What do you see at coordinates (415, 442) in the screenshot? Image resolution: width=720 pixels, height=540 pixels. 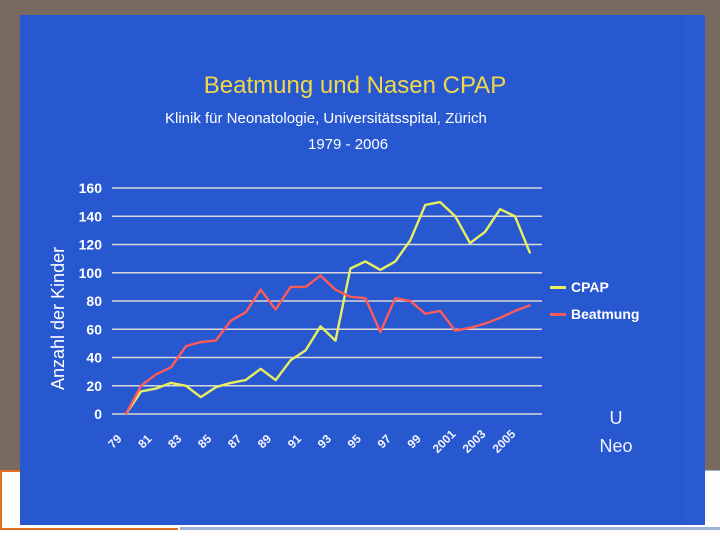 I see `x-tick-label: 99` at bounding box center [415, 442].